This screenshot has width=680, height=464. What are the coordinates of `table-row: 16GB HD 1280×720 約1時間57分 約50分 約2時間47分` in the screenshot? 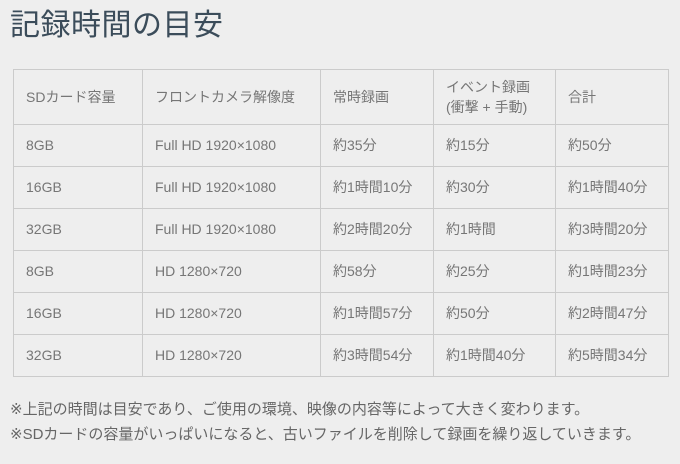 It's located at (341, 313).